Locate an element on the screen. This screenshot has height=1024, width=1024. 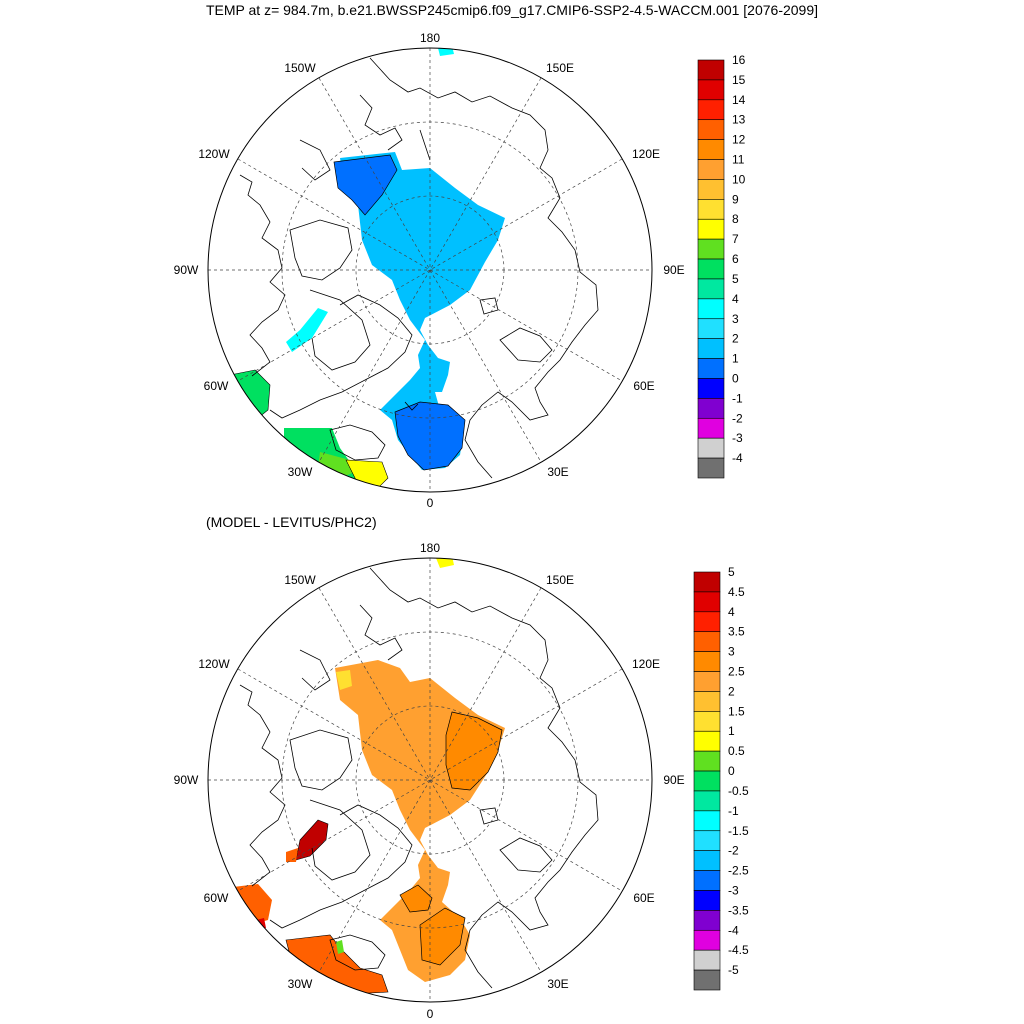
cb2-label-5: 2.5 is located at coordinates (736, 672).